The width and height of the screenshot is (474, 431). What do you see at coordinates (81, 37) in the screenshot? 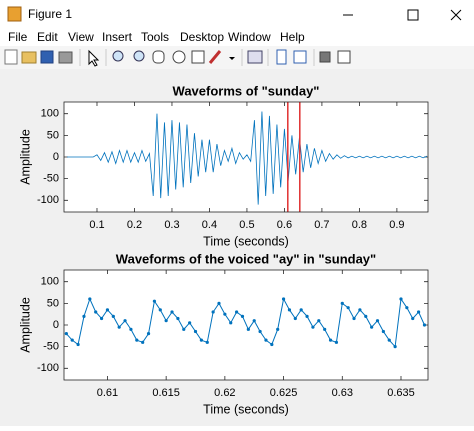
I see `menu-item: View` at bounding box center [81, 37].